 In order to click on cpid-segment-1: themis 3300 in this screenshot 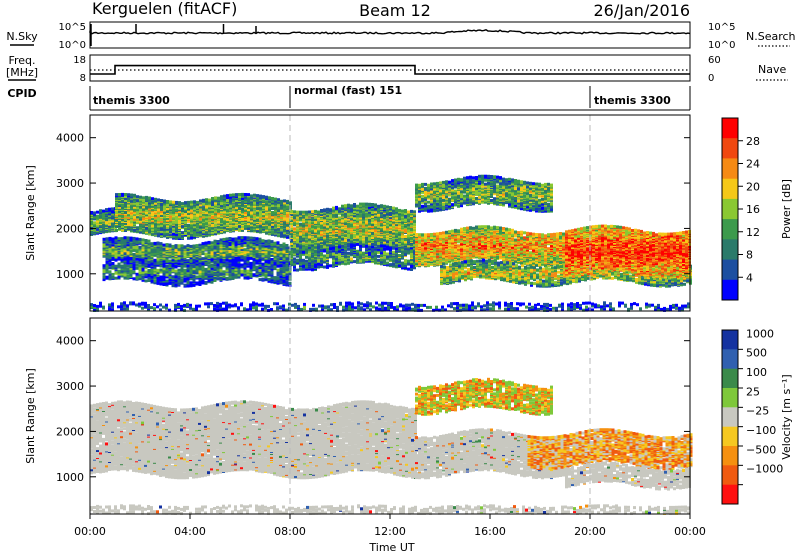, I will do `click(131, 100)`.